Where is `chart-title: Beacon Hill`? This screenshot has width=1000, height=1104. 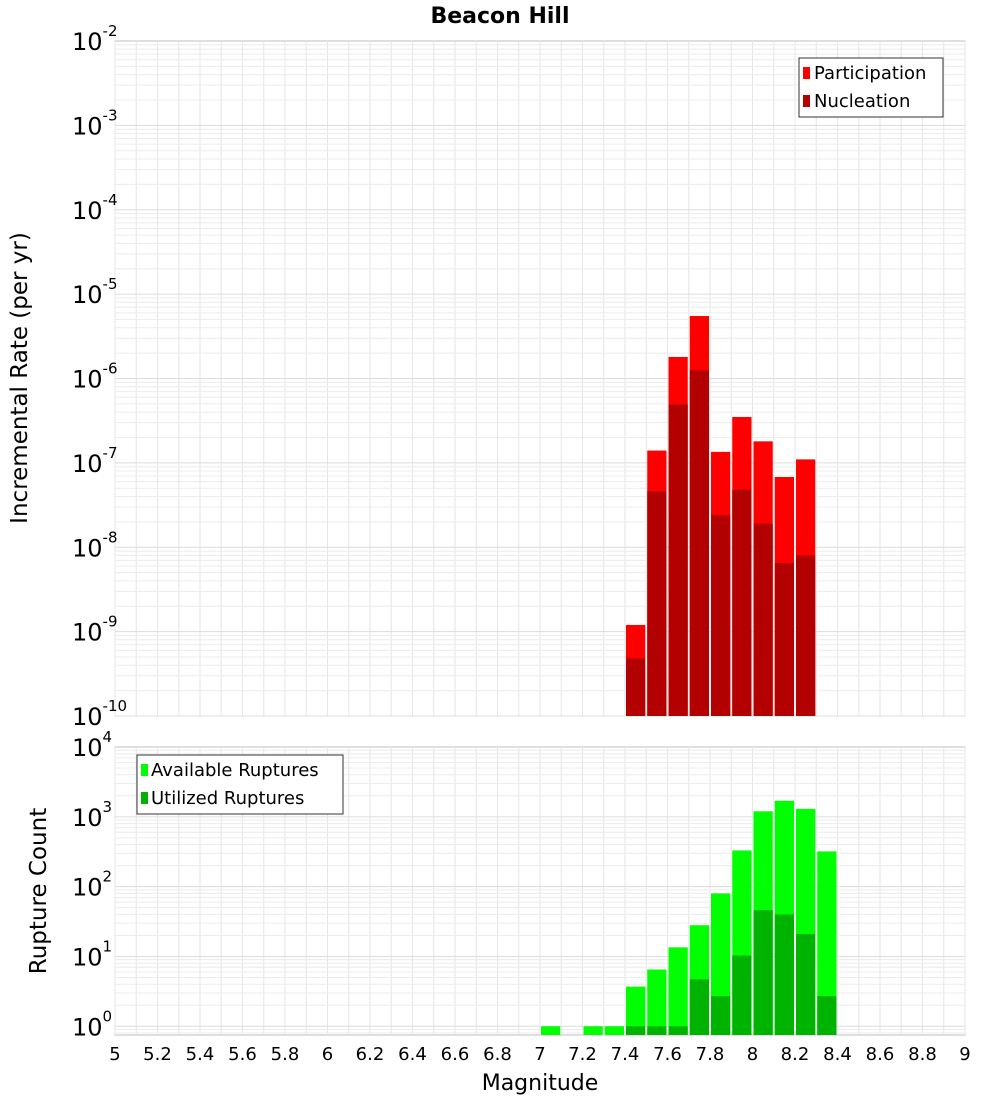 chart-title: Beacon Hill is located at coordinates (499, 16).